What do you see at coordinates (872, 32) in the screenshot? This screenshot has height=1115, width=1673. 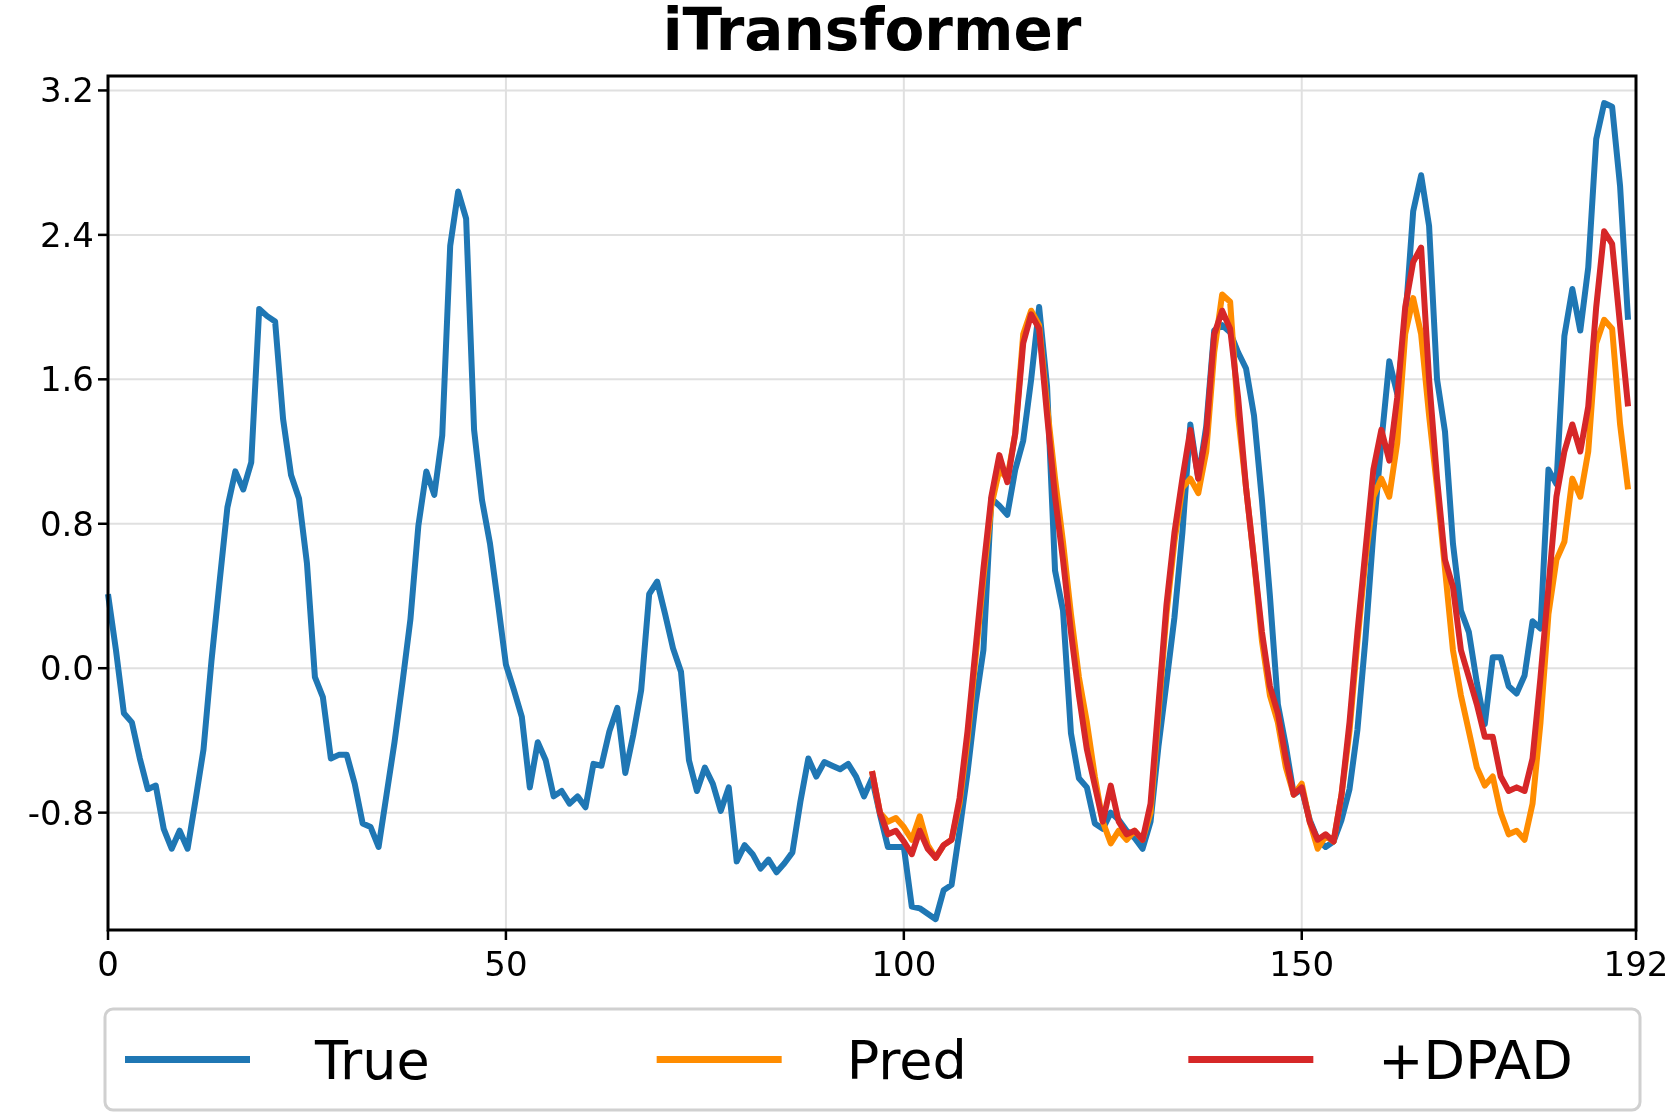 I see `chart-title: iTransformer` at bounding box center [872, 32].